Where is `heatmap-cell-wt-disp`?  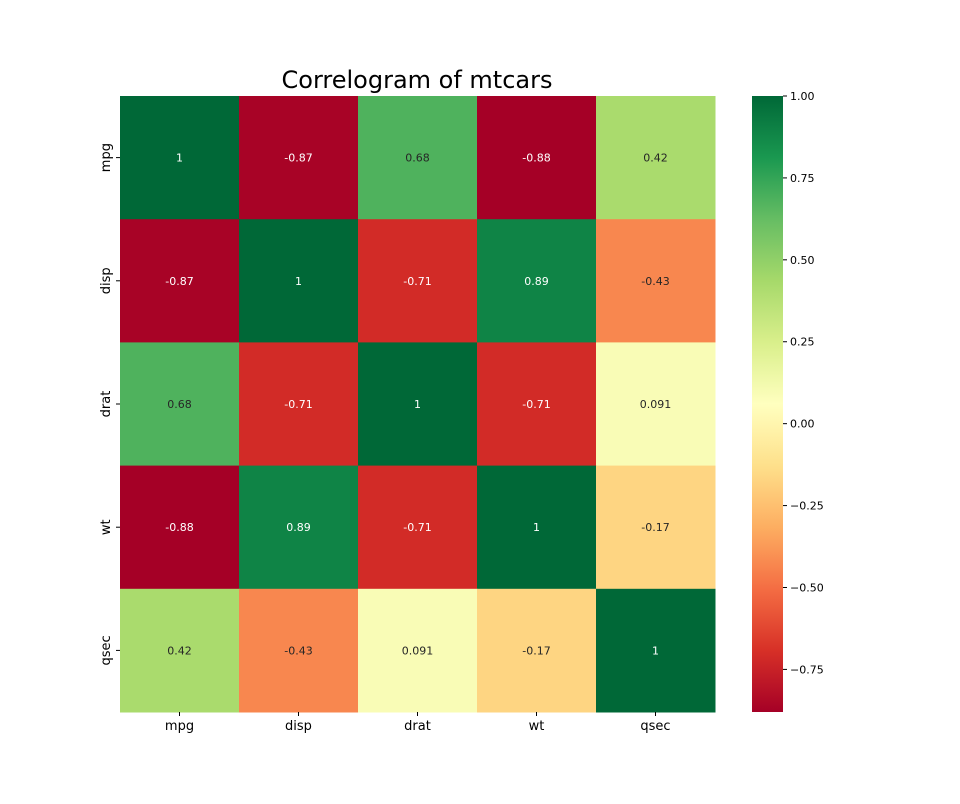
heatmap-cell-wt-disp is located at coordinates (299, 527).